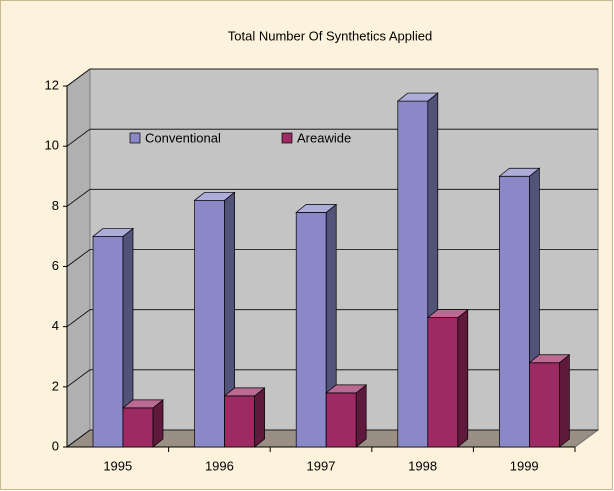 This screenshot has height=491, width=614. I want to click on legend-label: Conventional, so click(183, 137).